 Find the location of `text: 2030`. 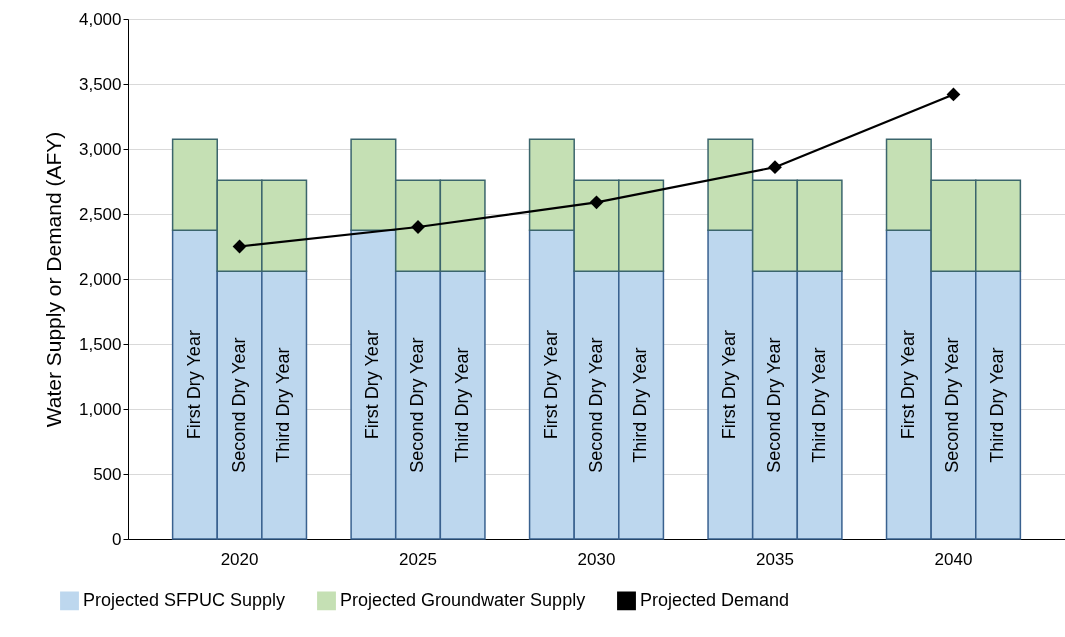

text: 2030 is located at coordinates (596, 559).